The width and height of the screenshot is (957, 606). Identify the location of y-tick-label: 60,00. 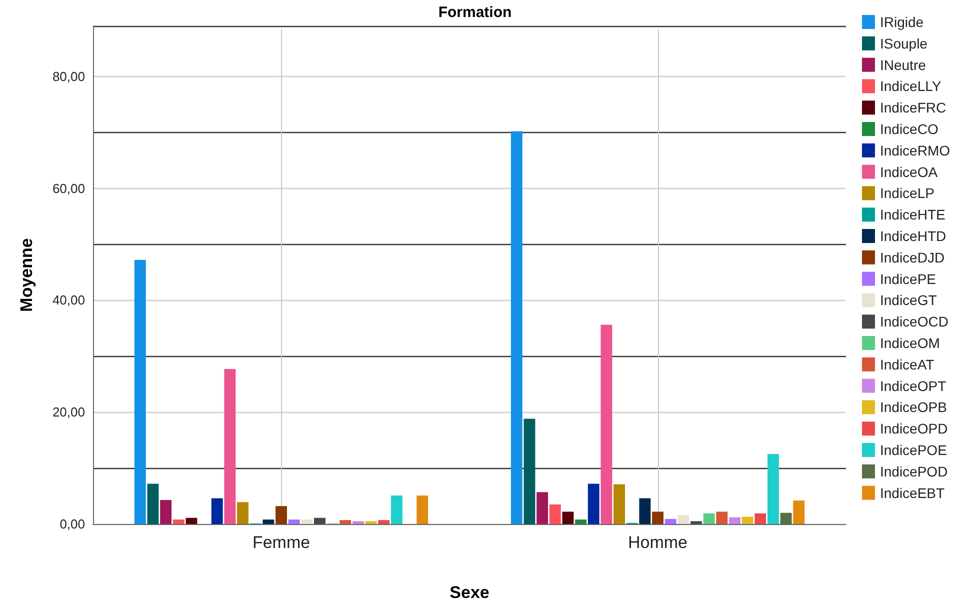
(68, 188).